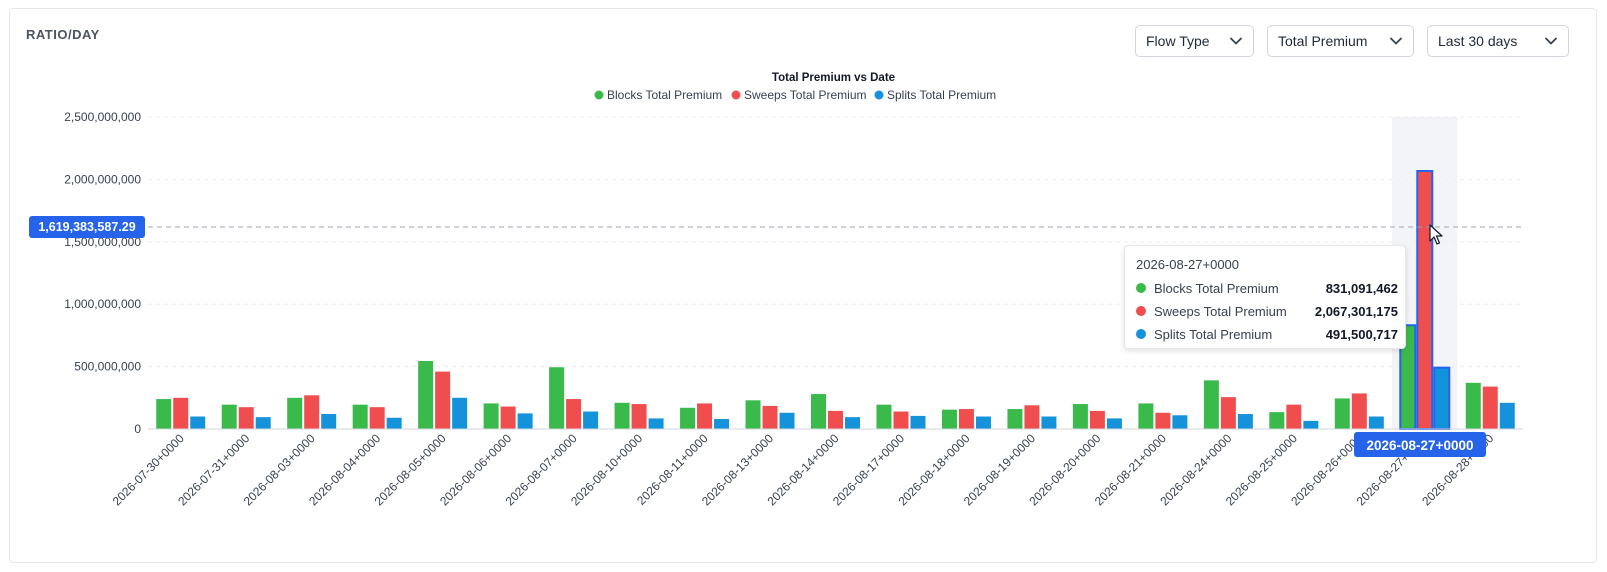 The image size is (1607, 572). I want to click on flow-type-dropdown: Flow Type, so click(1194, 41).